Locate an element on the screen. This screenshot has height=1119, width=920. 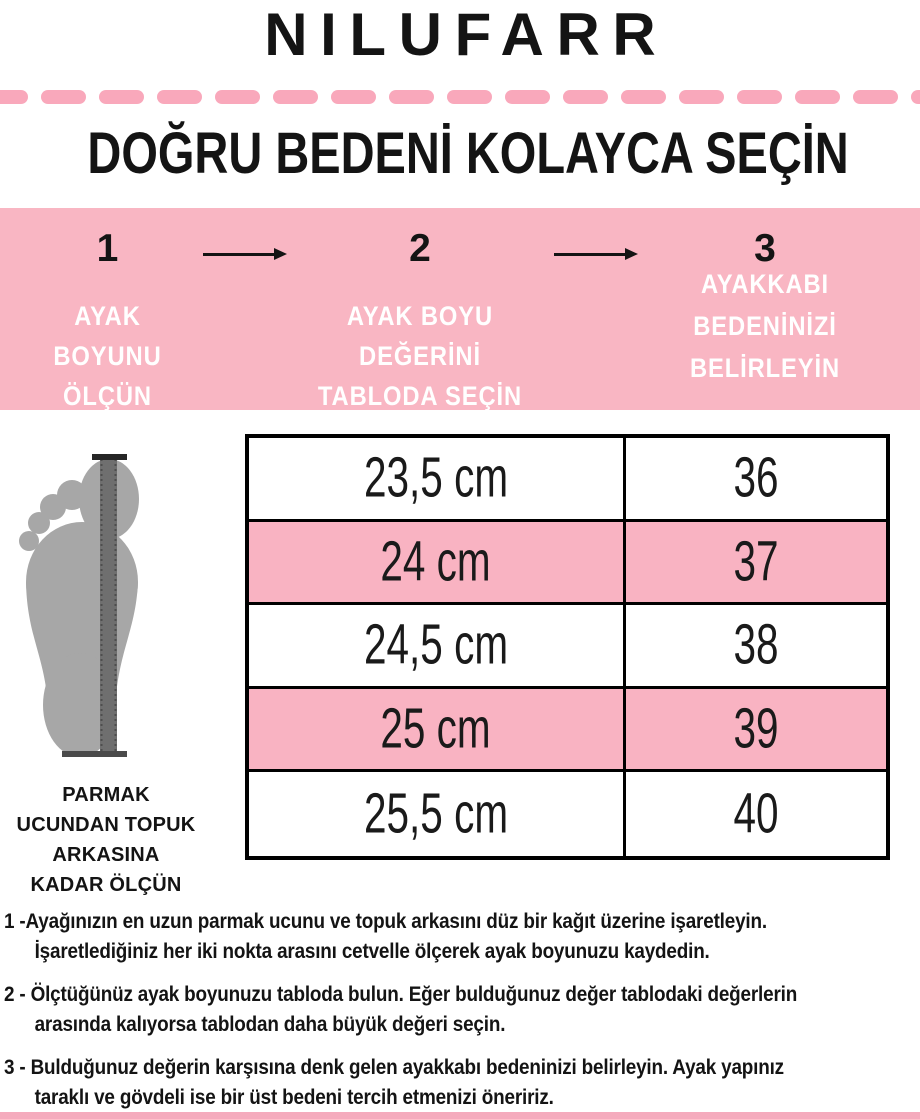
step-1-label: AYAK BOYUNU ÖLÇÜN is located at coordinates (107, 356).